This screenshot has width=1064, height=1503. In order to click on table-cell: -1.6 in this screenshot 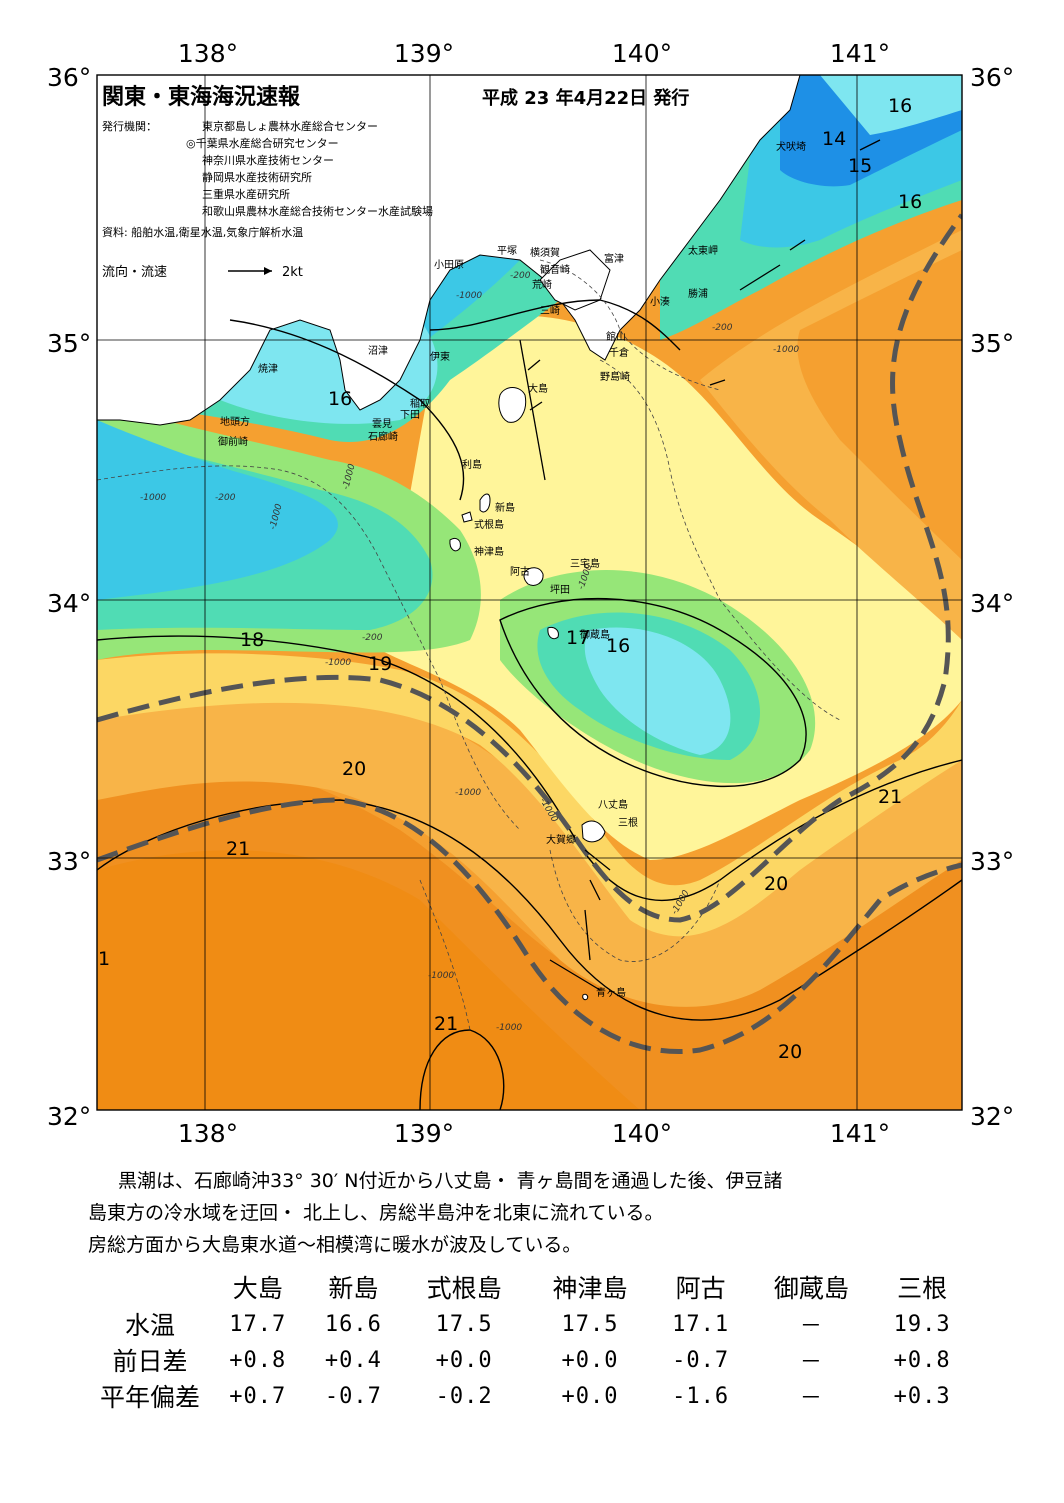, I will do `click(701, 1396)`.